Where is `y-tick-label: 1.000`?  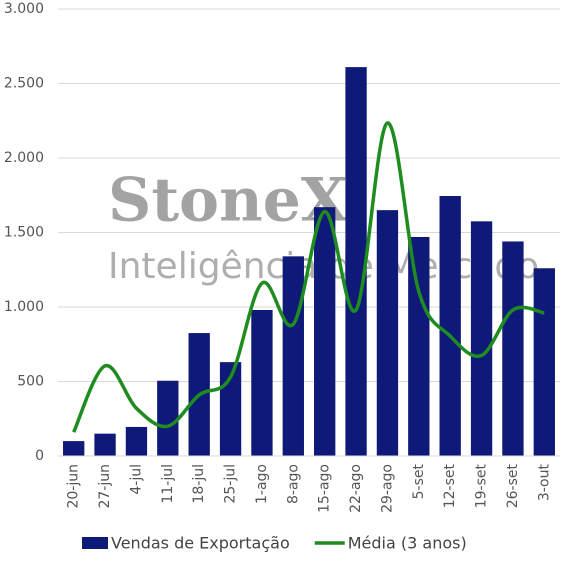 y-tick-label: 1.000 is located at coordinates (24, 307).